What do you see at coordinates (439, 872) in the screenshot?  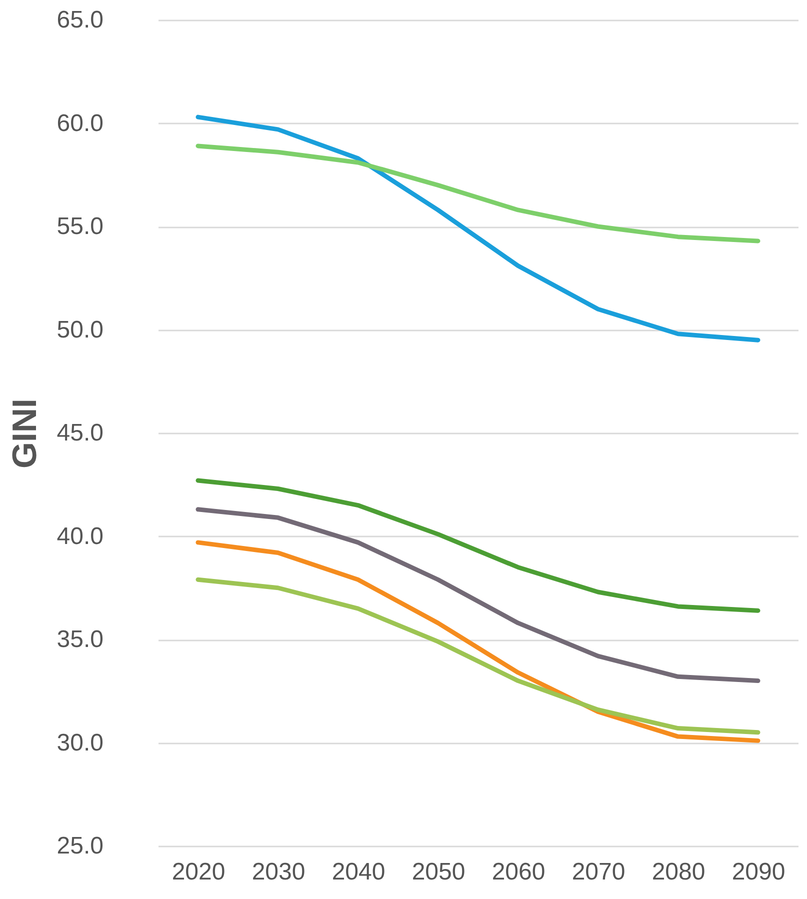 I see `x-tick-label: 2050` at bounding box center [439, 872].